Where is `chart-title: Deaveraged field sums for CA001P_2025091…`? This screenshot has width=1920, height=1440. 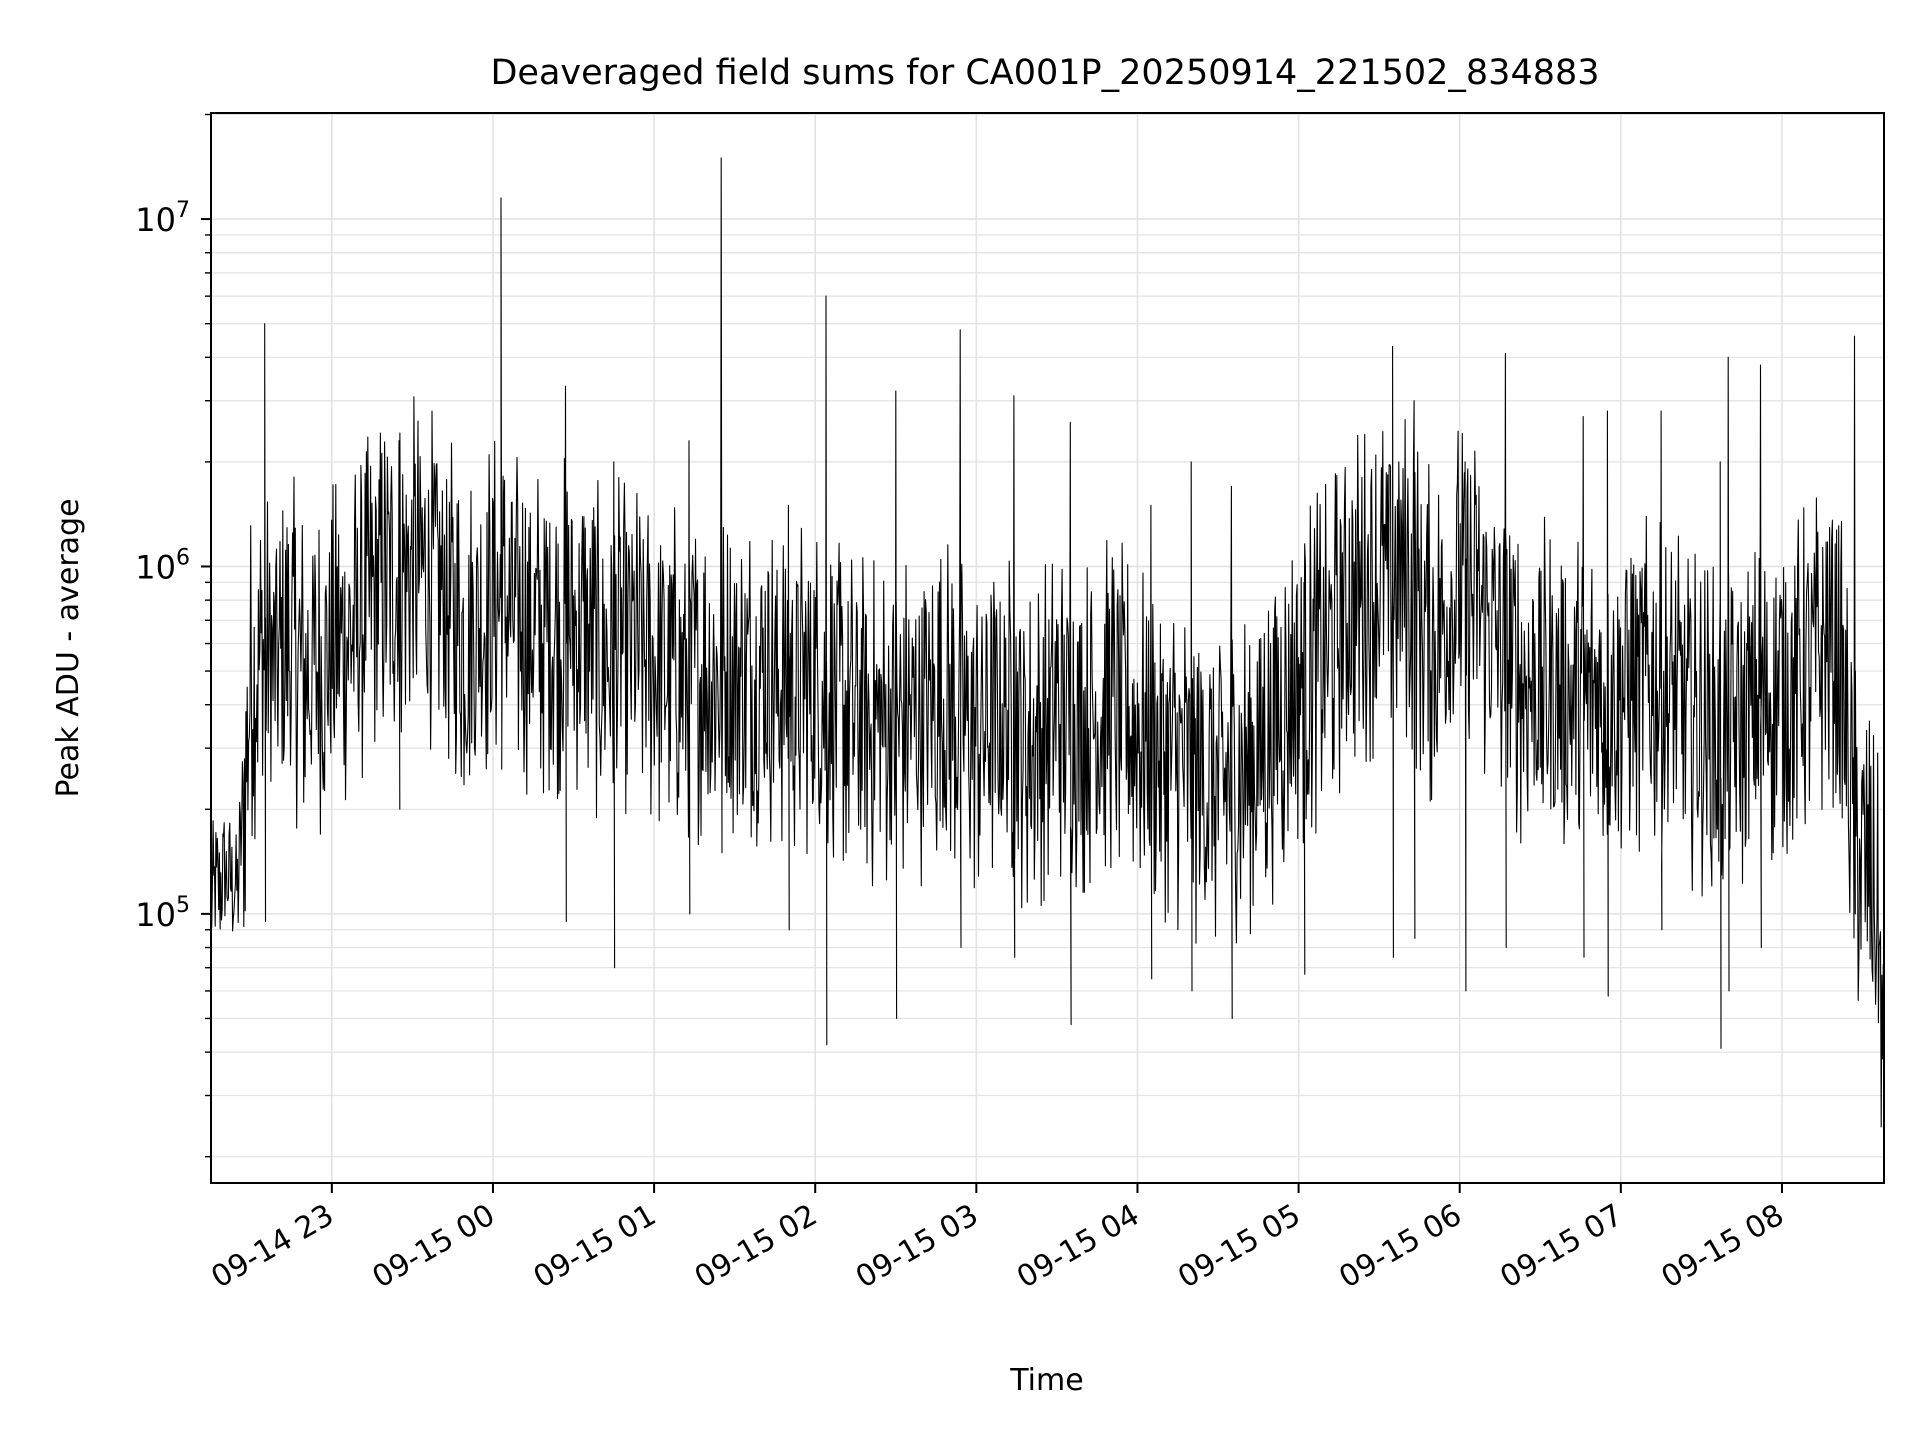
chart-title: Deaveraged field sums for CA001P_2025091… is located at coordinates (1044, 73).